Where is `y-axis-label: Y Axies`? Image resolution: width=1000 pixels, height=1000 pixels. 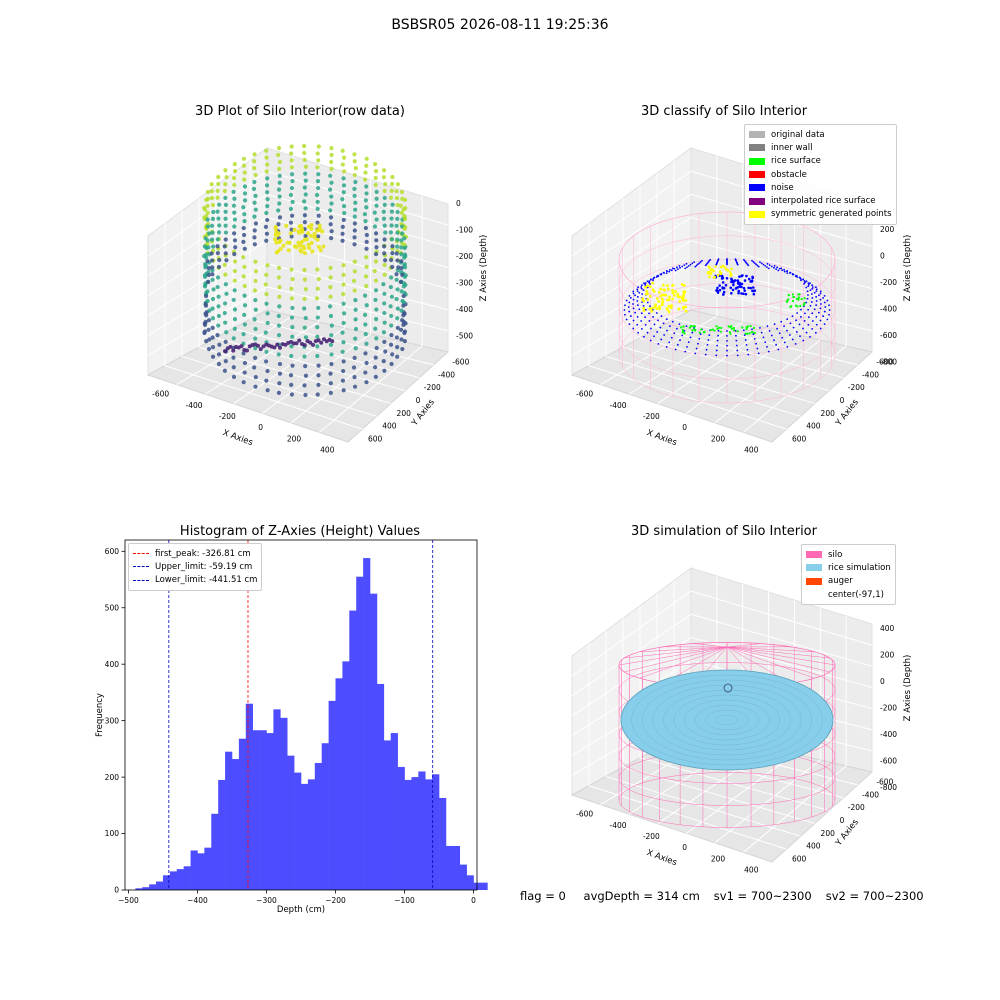
y-axis-label: Y Axies is located at coordinates (847, 413).